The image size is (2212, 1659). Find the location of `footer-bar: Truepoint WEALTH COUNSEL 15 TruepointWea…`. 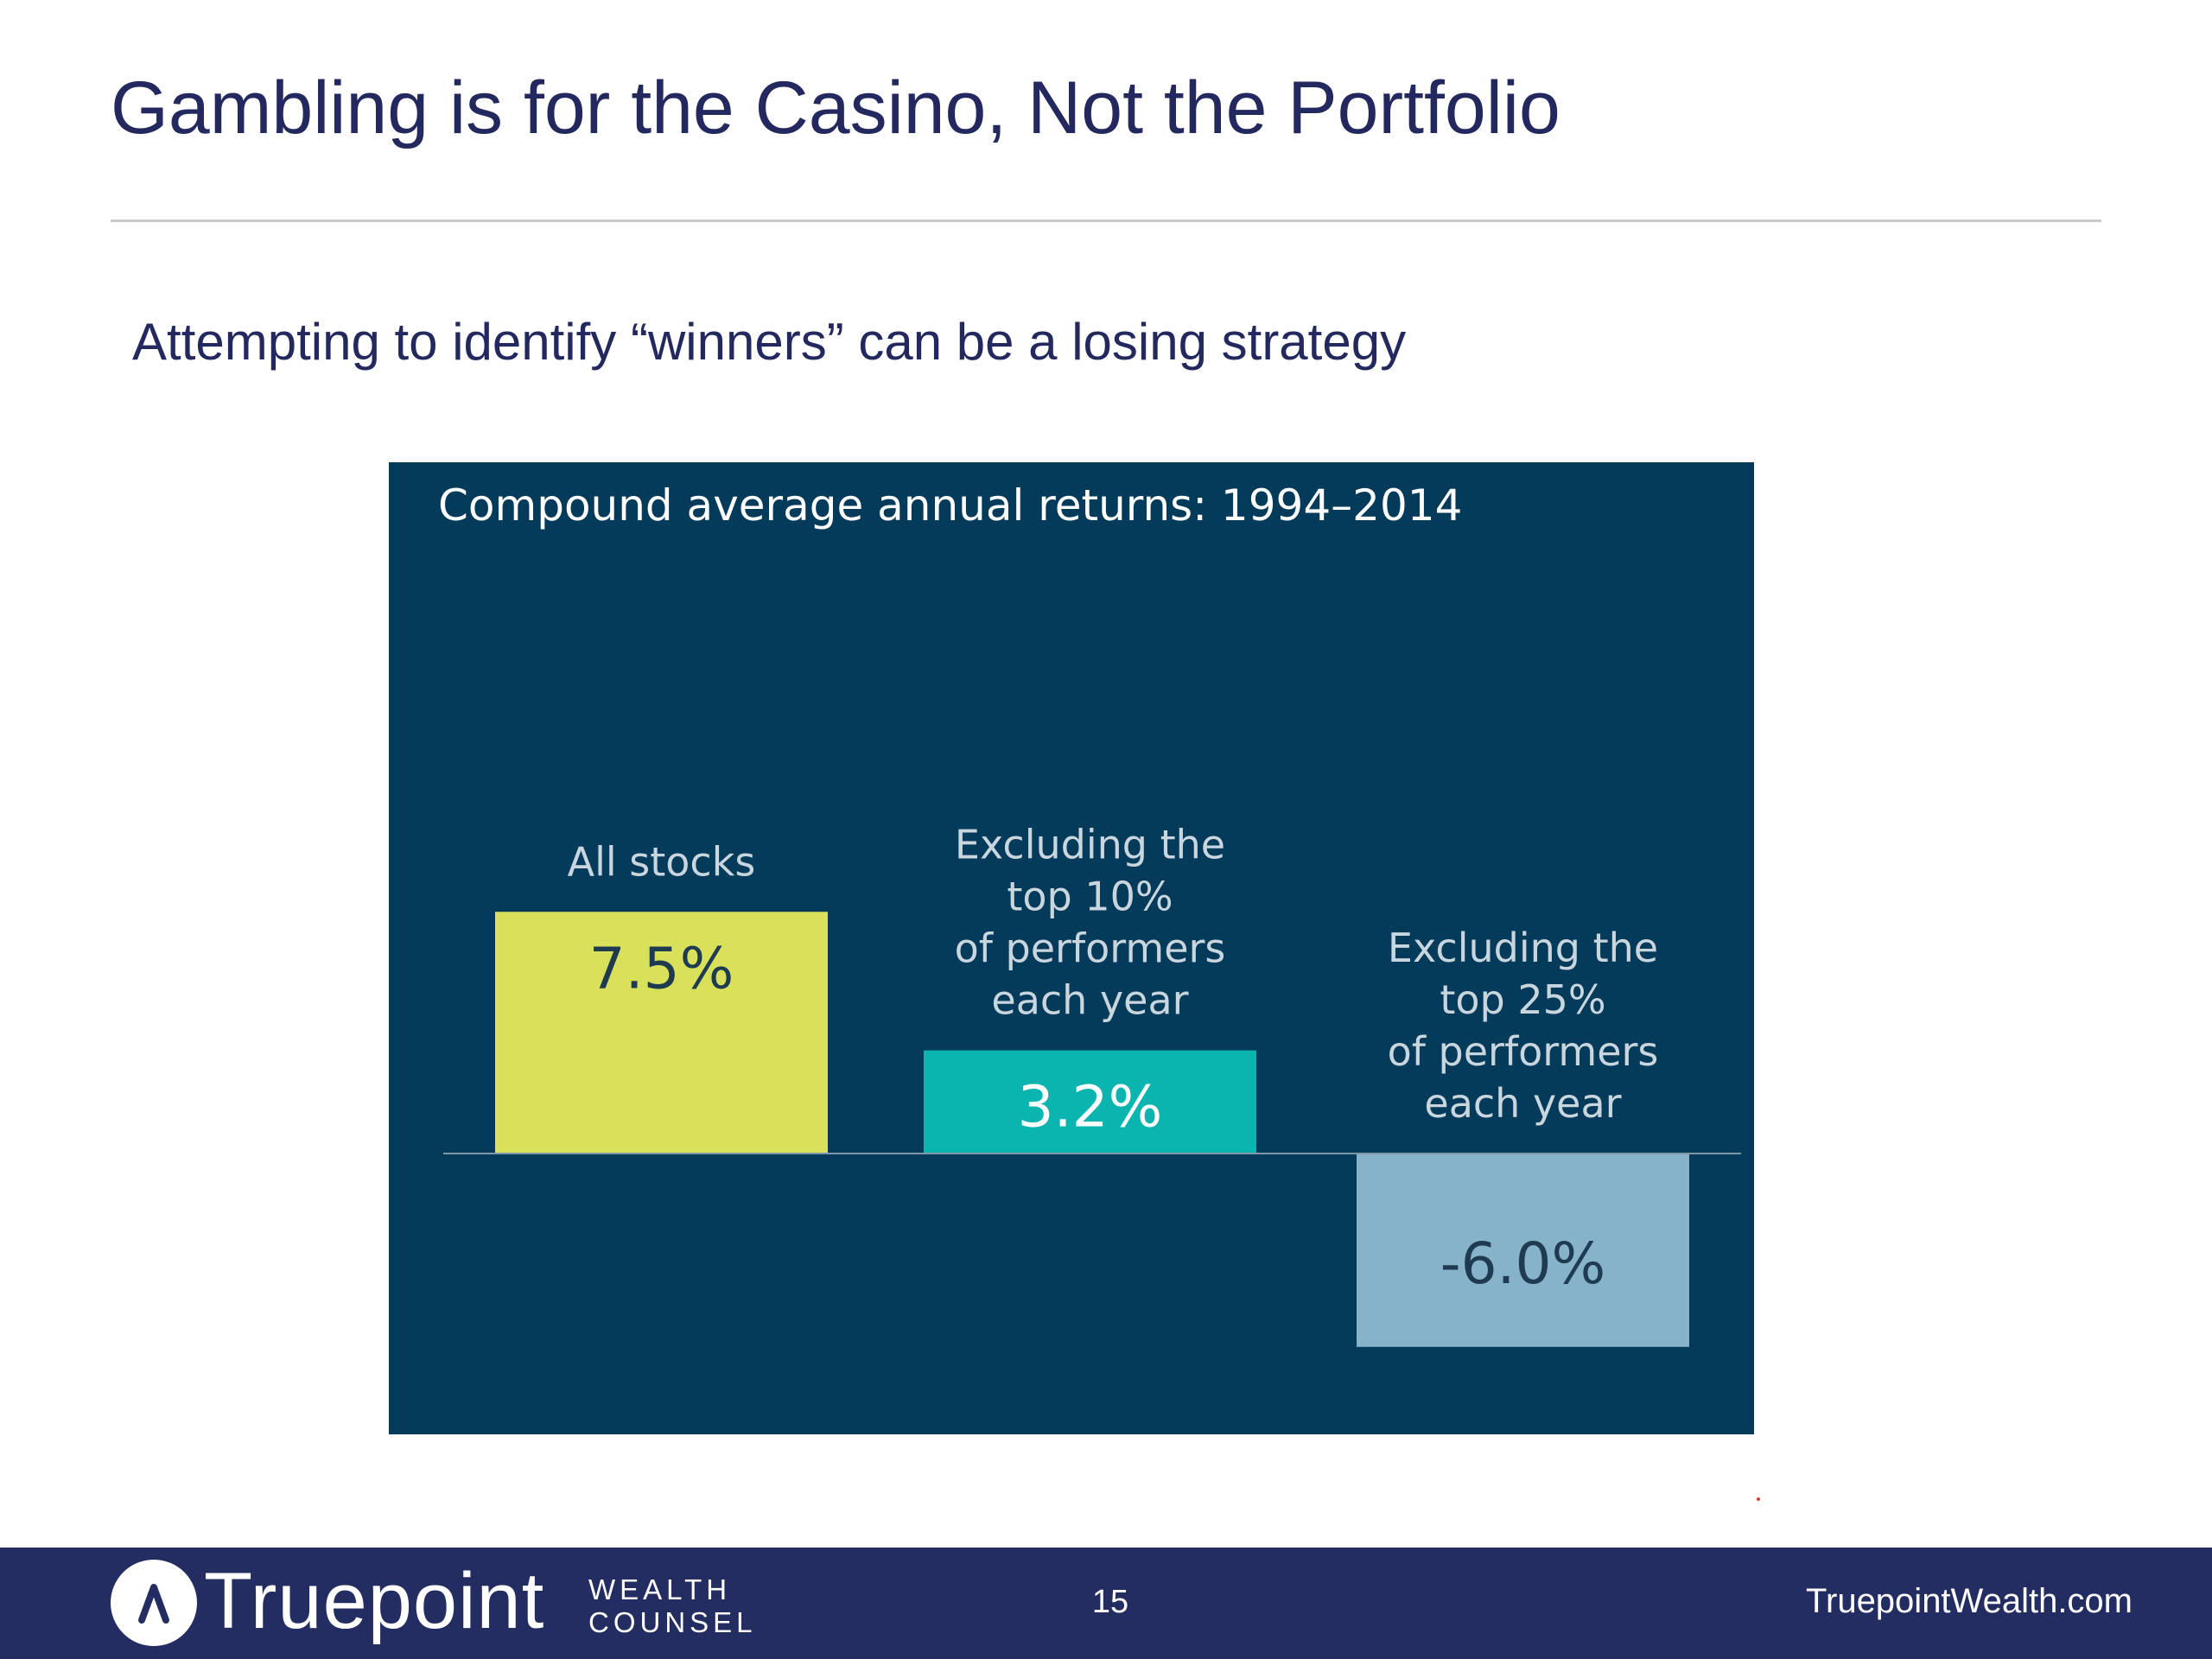

footer-bar: Truepoint WEALTH COUNSEL 15 TruepointWea… is located at coordinates (1106, 1603).